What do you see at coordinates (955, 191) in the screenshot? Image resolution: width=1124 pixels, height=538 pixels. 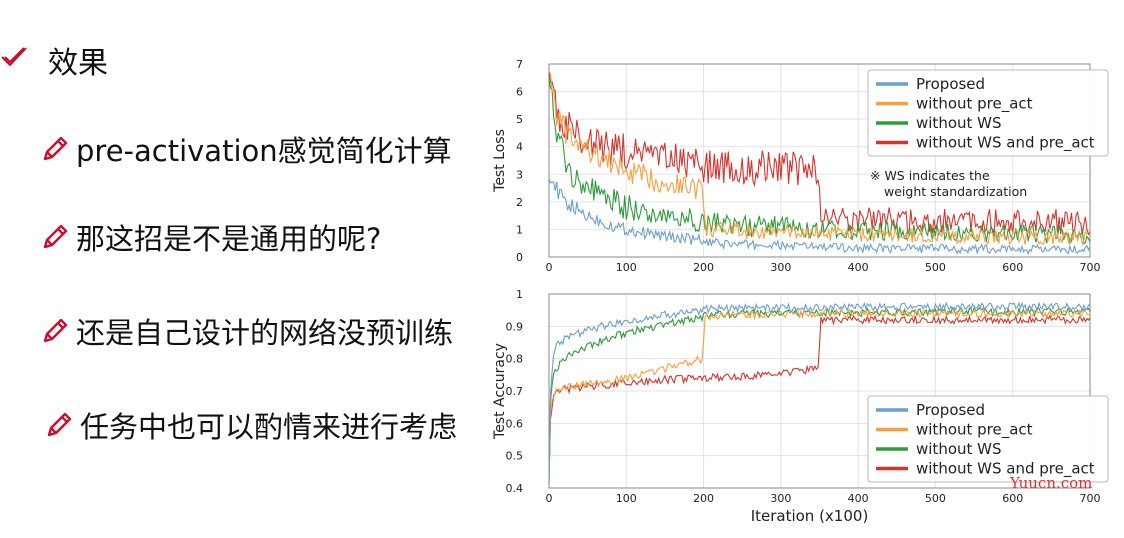 I see `chart-annotation: weight standardization` at bounding box center [955, 191].